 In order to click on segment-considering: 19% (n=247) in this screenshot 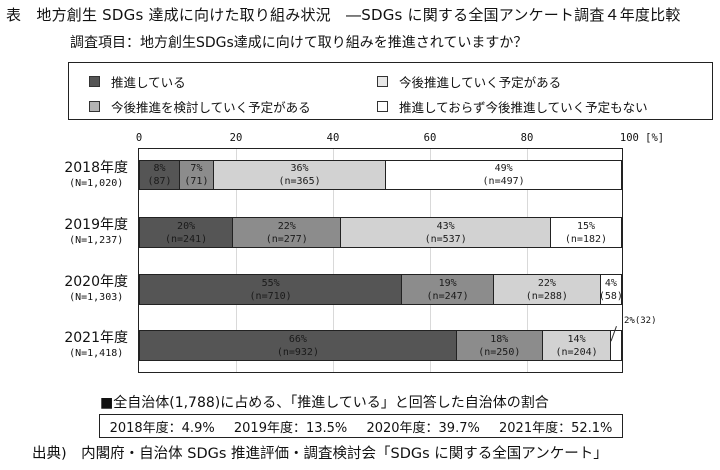, I will do `click(448, 289)`.